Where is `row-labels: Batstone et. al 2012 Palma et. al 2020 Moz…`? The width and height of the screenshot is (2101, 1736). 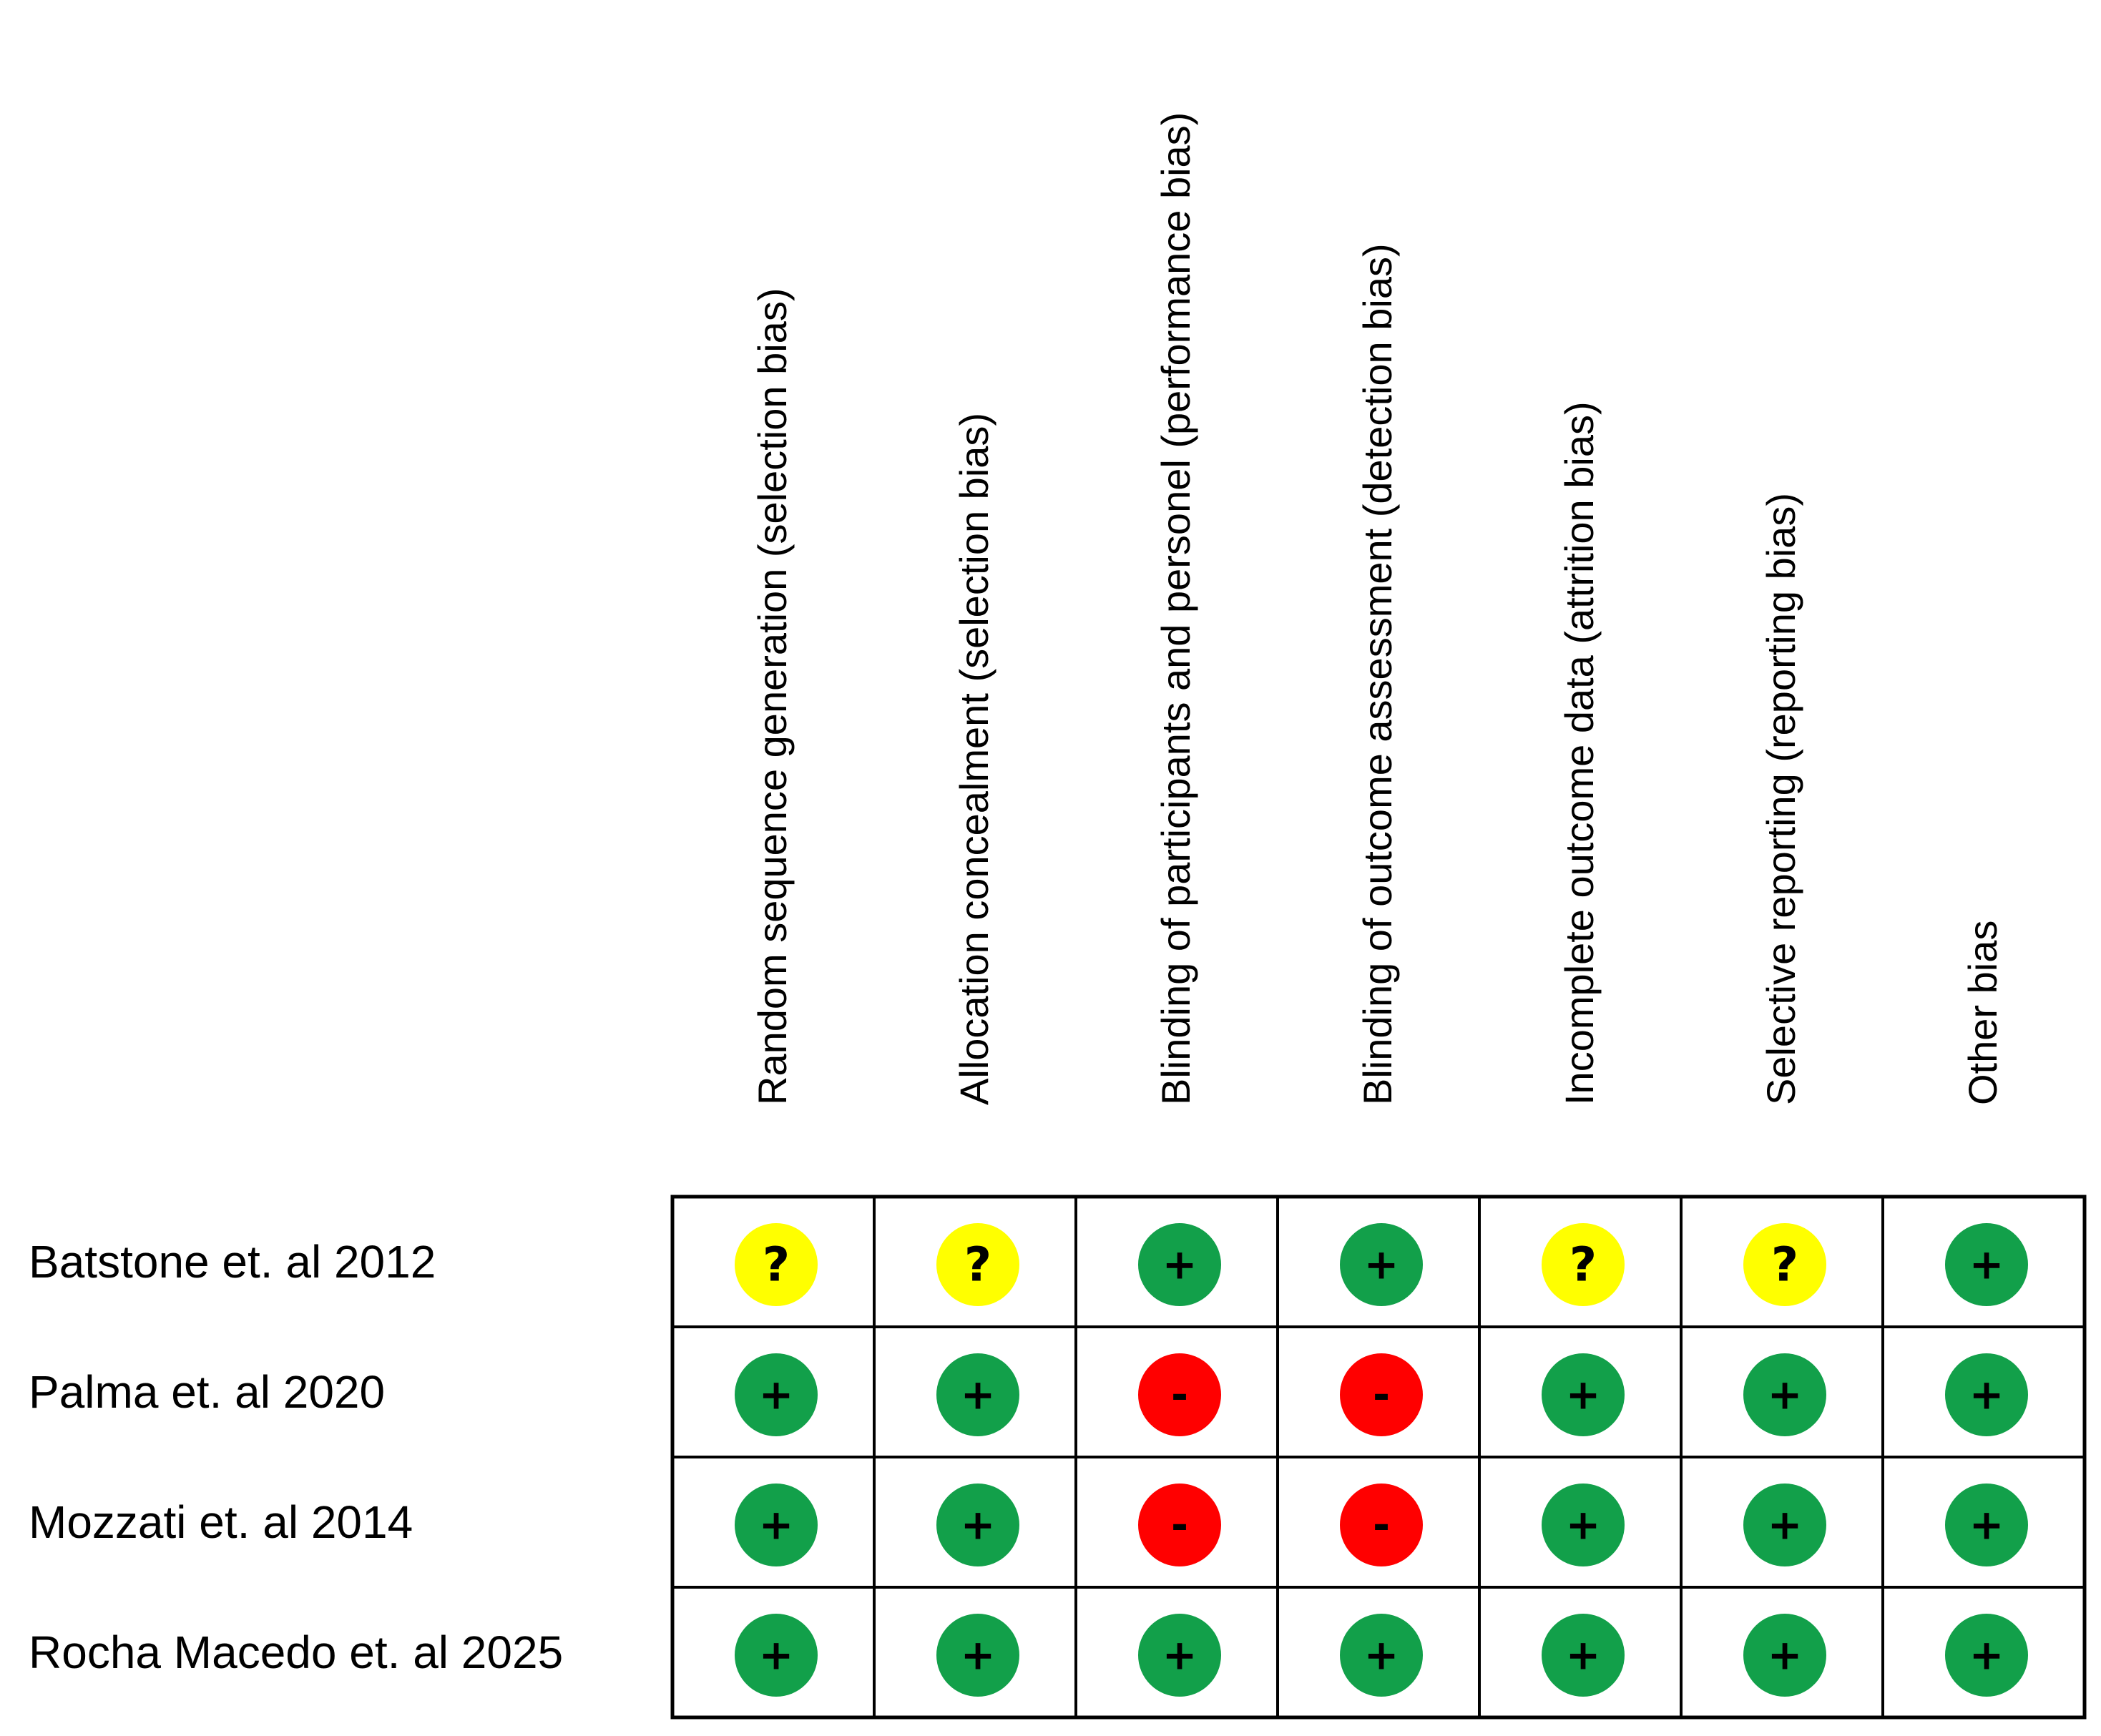
row-labels: Batstone et. al 2012 Palma et. al 2020 Moz… is located at coordinates (296, 1457).